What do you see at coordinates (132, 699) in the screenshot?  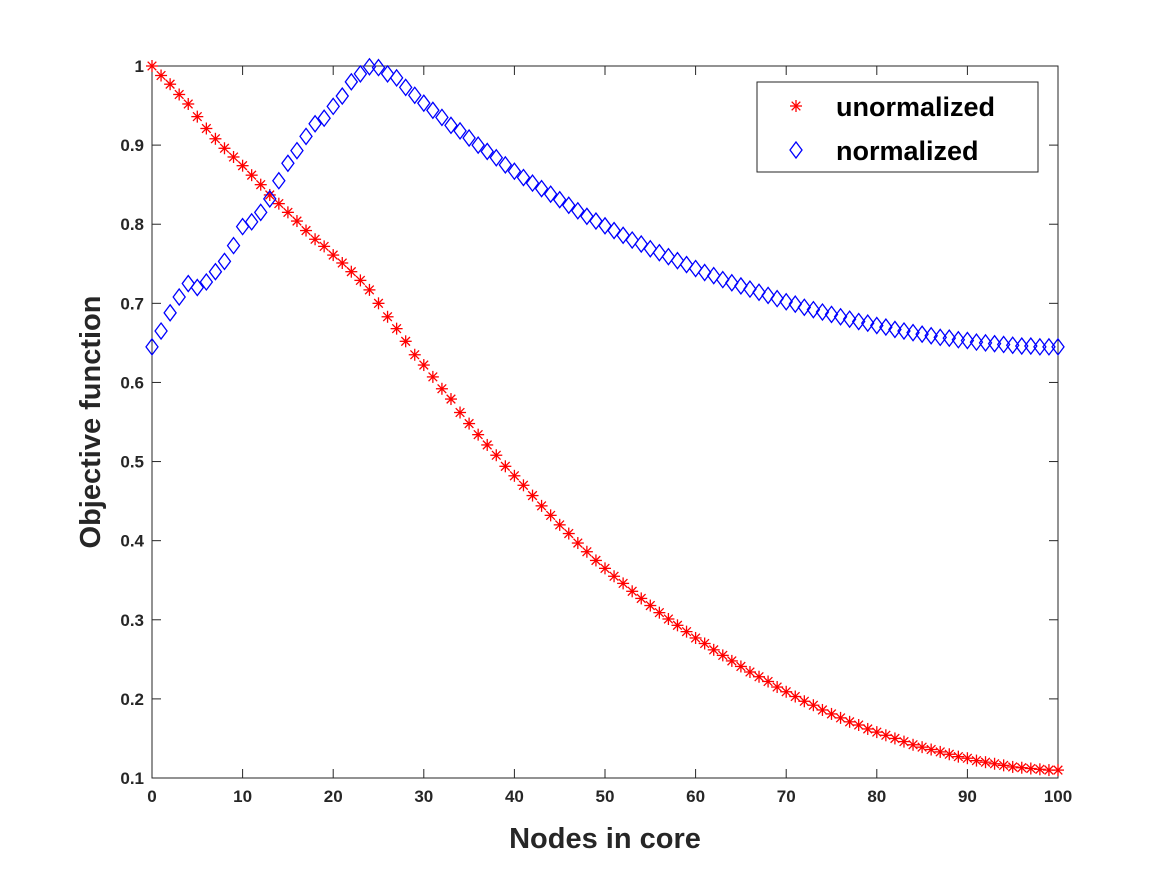 I see `y-tick-label: 0.2` at bounding box center [132, 699].